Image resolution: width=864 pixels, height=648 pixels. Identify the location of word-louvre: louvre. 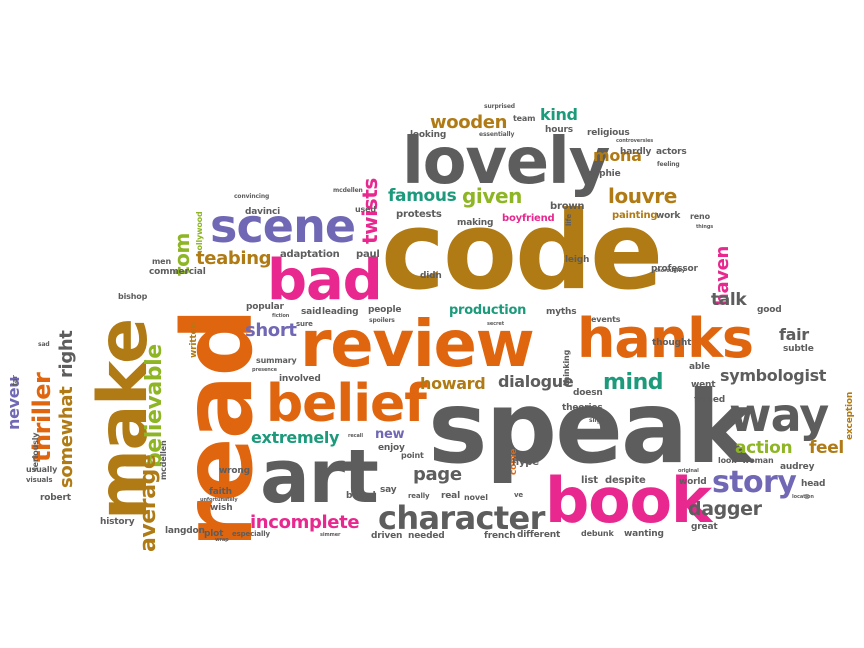
(642, 196).